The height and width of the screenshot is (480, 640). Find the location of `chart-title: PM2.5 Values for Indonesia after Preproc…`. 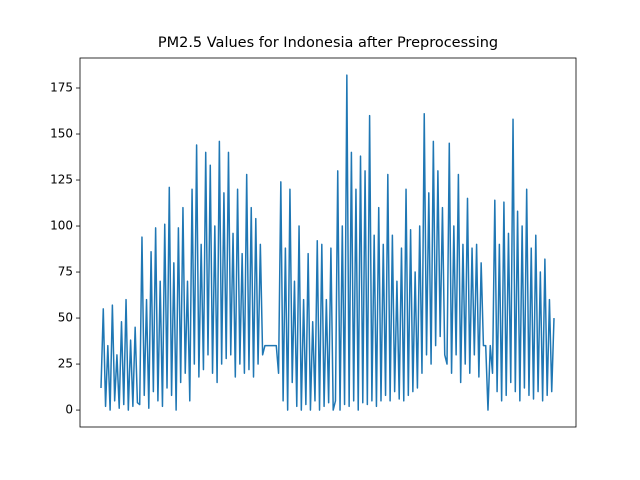

chart-title: PM2.5 Values for Indonesia after Preproc… is located at coordinates (328, 43).